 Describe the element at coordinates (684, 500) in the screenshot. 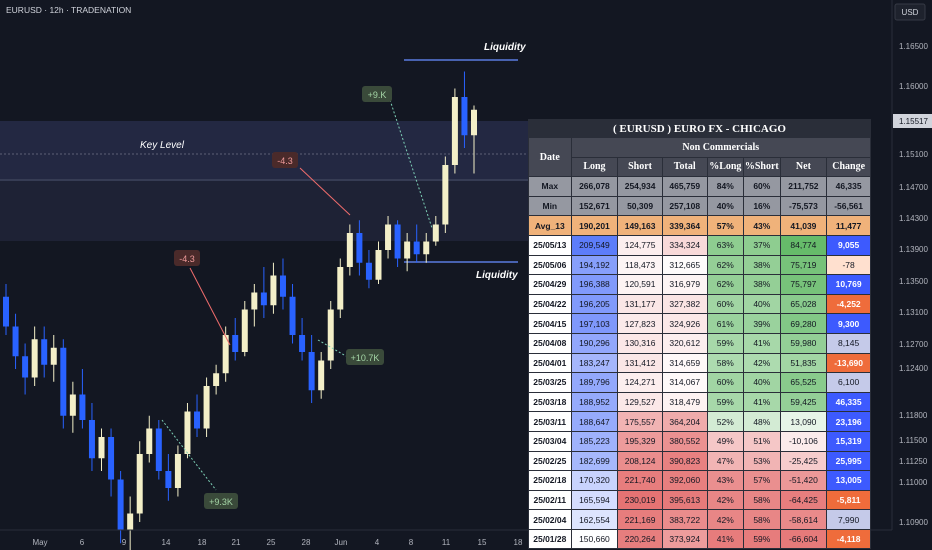

I see `table-cell: 395,613` at that location.